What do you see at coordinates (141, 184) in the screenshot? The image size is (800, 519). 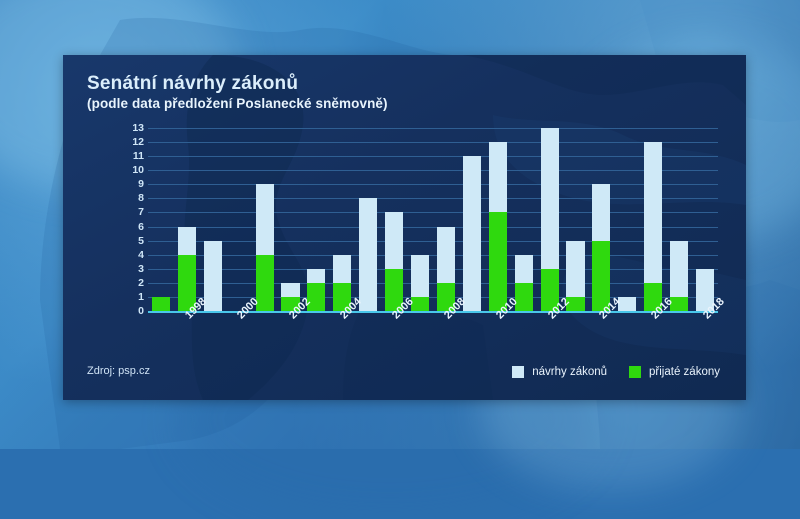 I see `y-tick-9: 9` at bounding box center [141, 184].